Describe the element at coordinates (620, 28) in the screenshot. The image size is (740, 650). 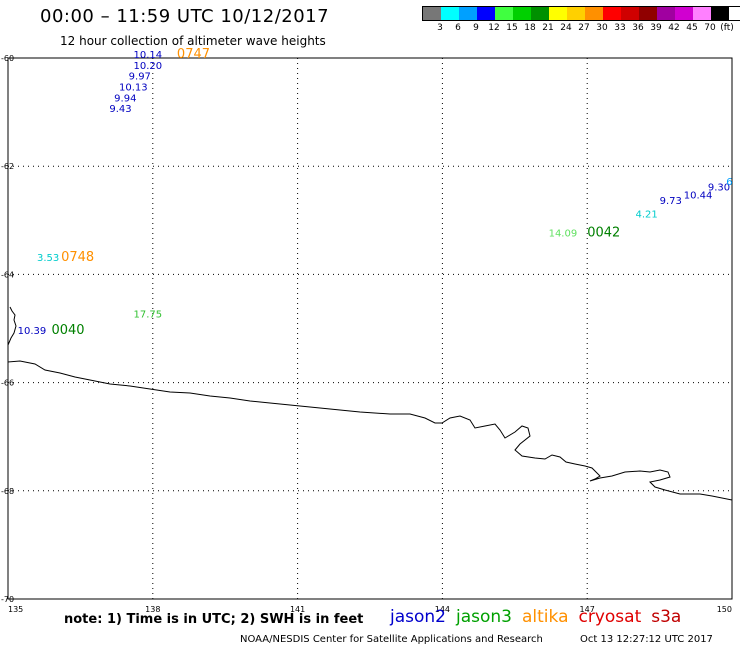
I see `legend-tick-label: 33` at that location.